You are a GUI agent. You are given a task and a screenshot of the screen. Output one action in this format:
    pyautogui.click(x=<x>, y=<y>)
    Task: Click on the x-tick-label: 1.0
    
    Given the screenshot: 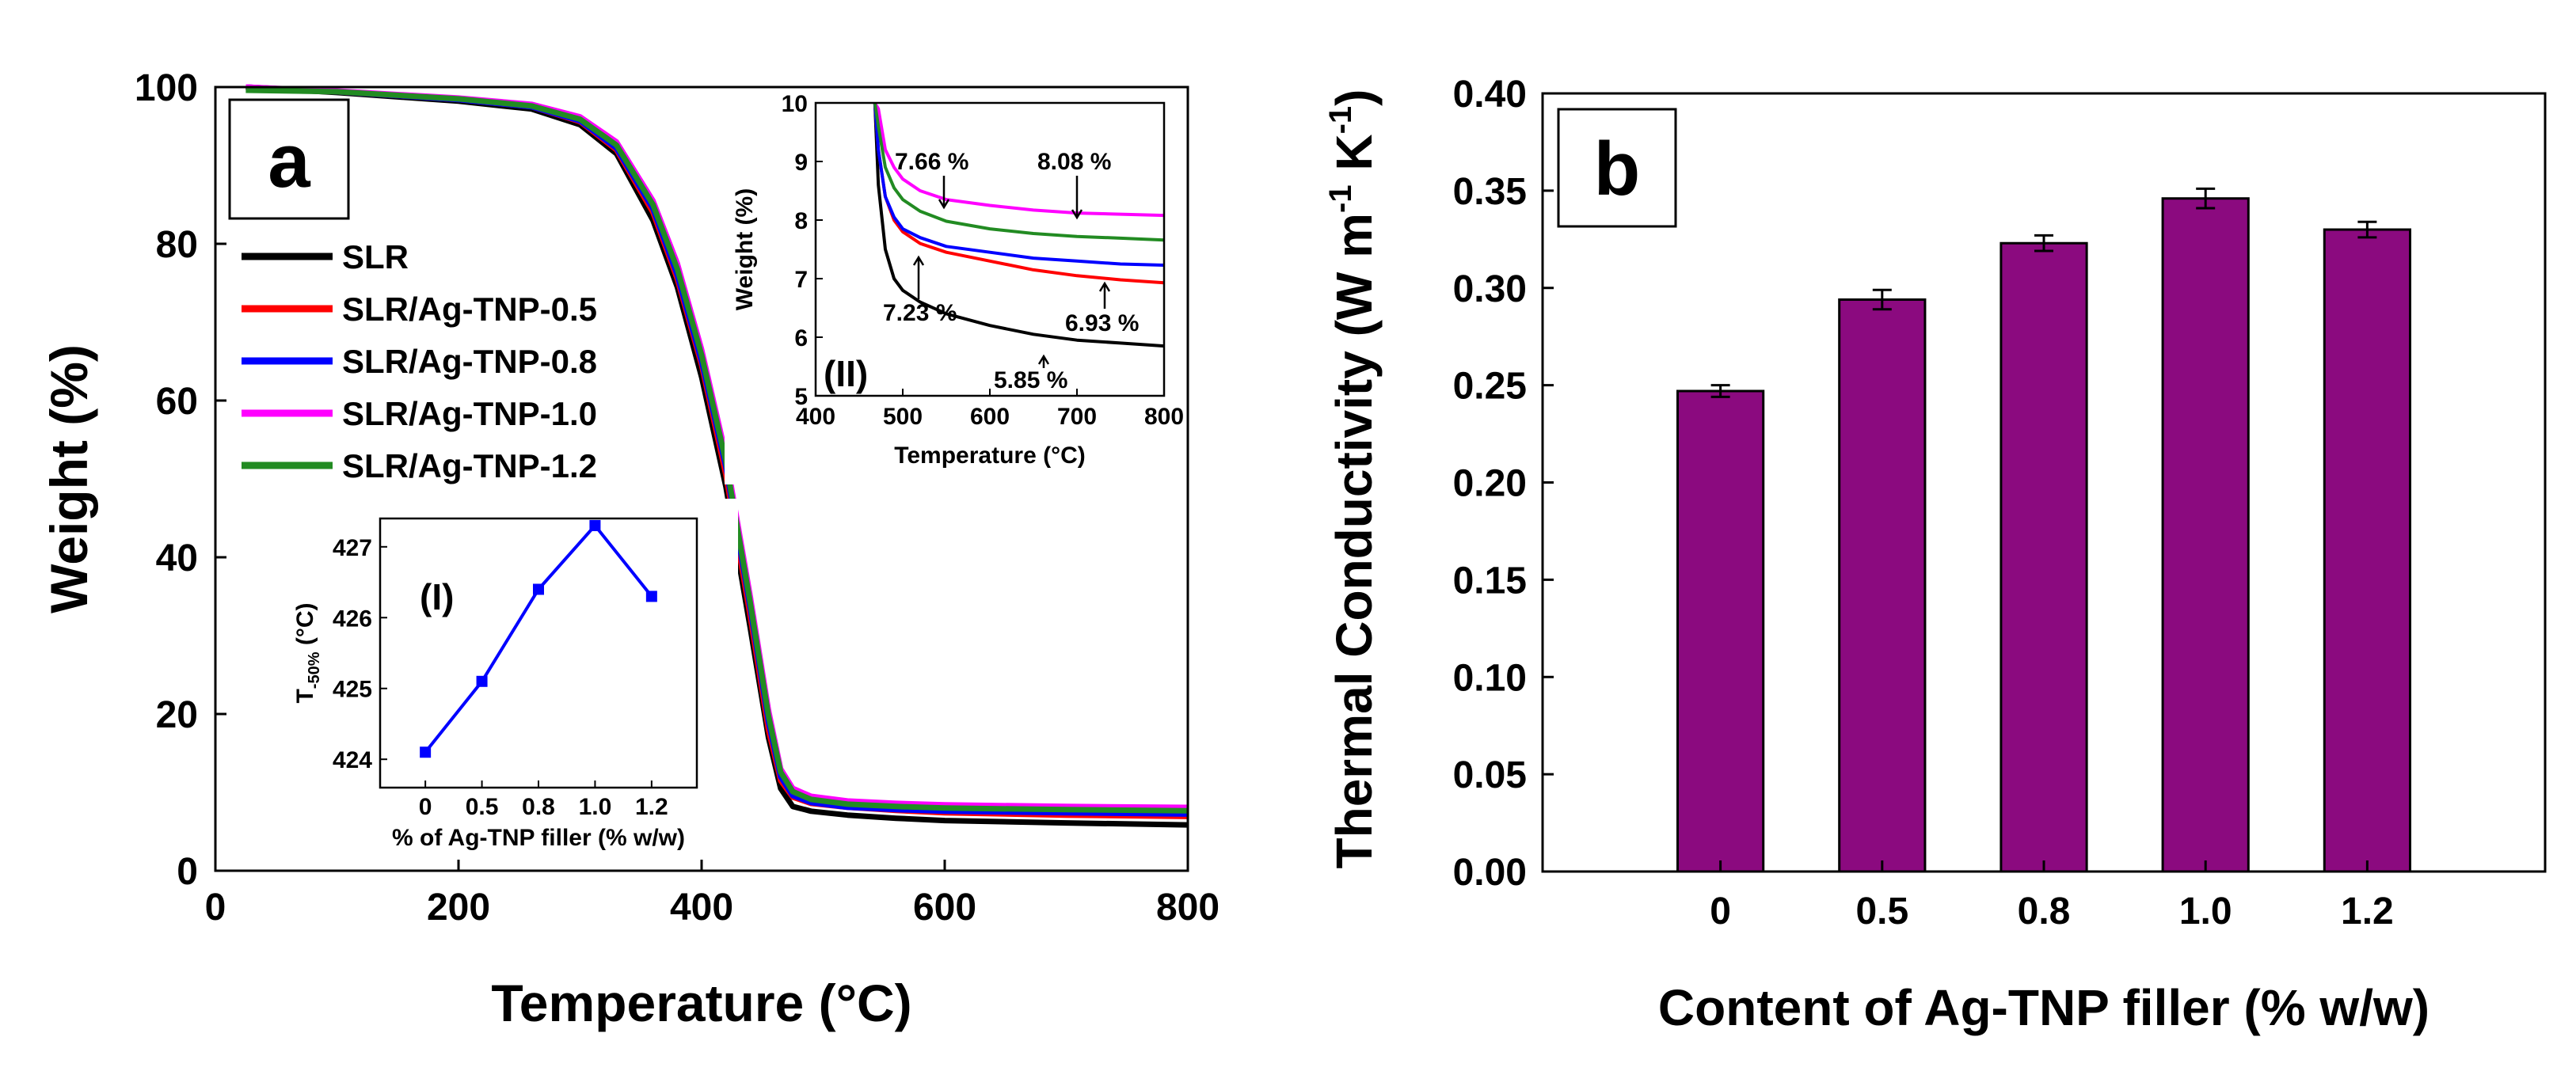 What is the action you would take?
    pyautogui.click(x=2205, y=911)
    